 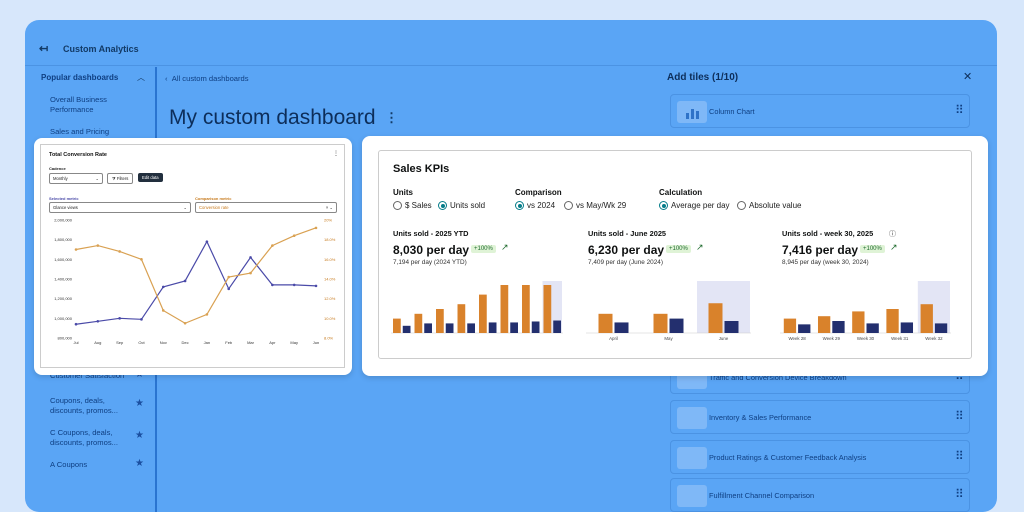 What do you see at coordinates (797, 338) in the screenshot?
I see `x-tick-label: Week 28` at bounding box center [797, 338].